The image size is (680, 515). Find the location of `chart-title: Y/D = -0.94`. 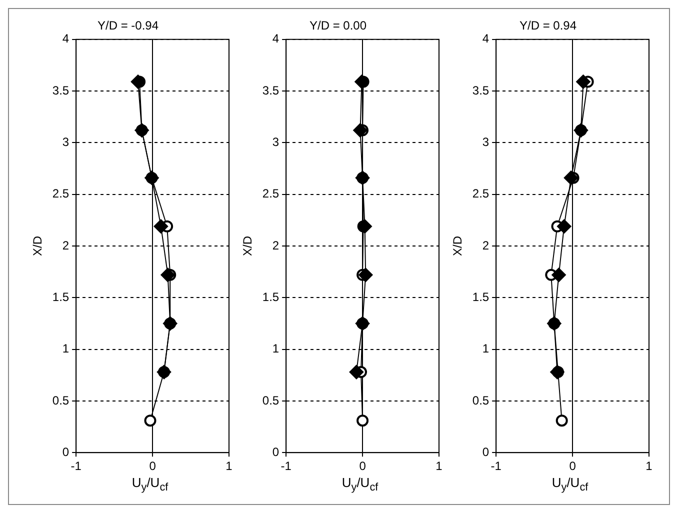

chart-title: Y/D = -0.94 is located at coordinates (128, 25).